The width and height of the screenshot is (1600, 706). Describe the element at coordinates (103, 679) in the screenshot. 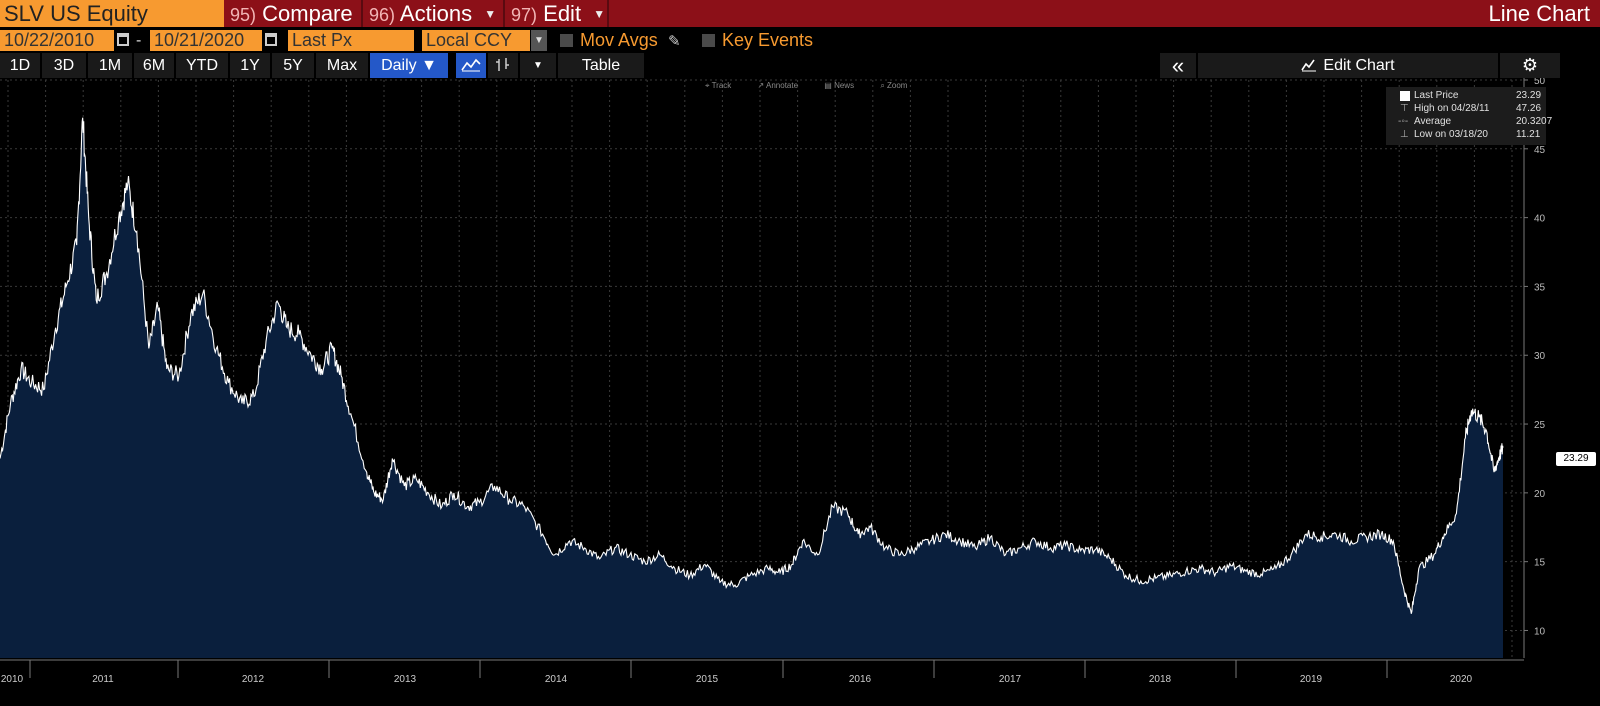

I see `x-tick-label: 2011` at that location.